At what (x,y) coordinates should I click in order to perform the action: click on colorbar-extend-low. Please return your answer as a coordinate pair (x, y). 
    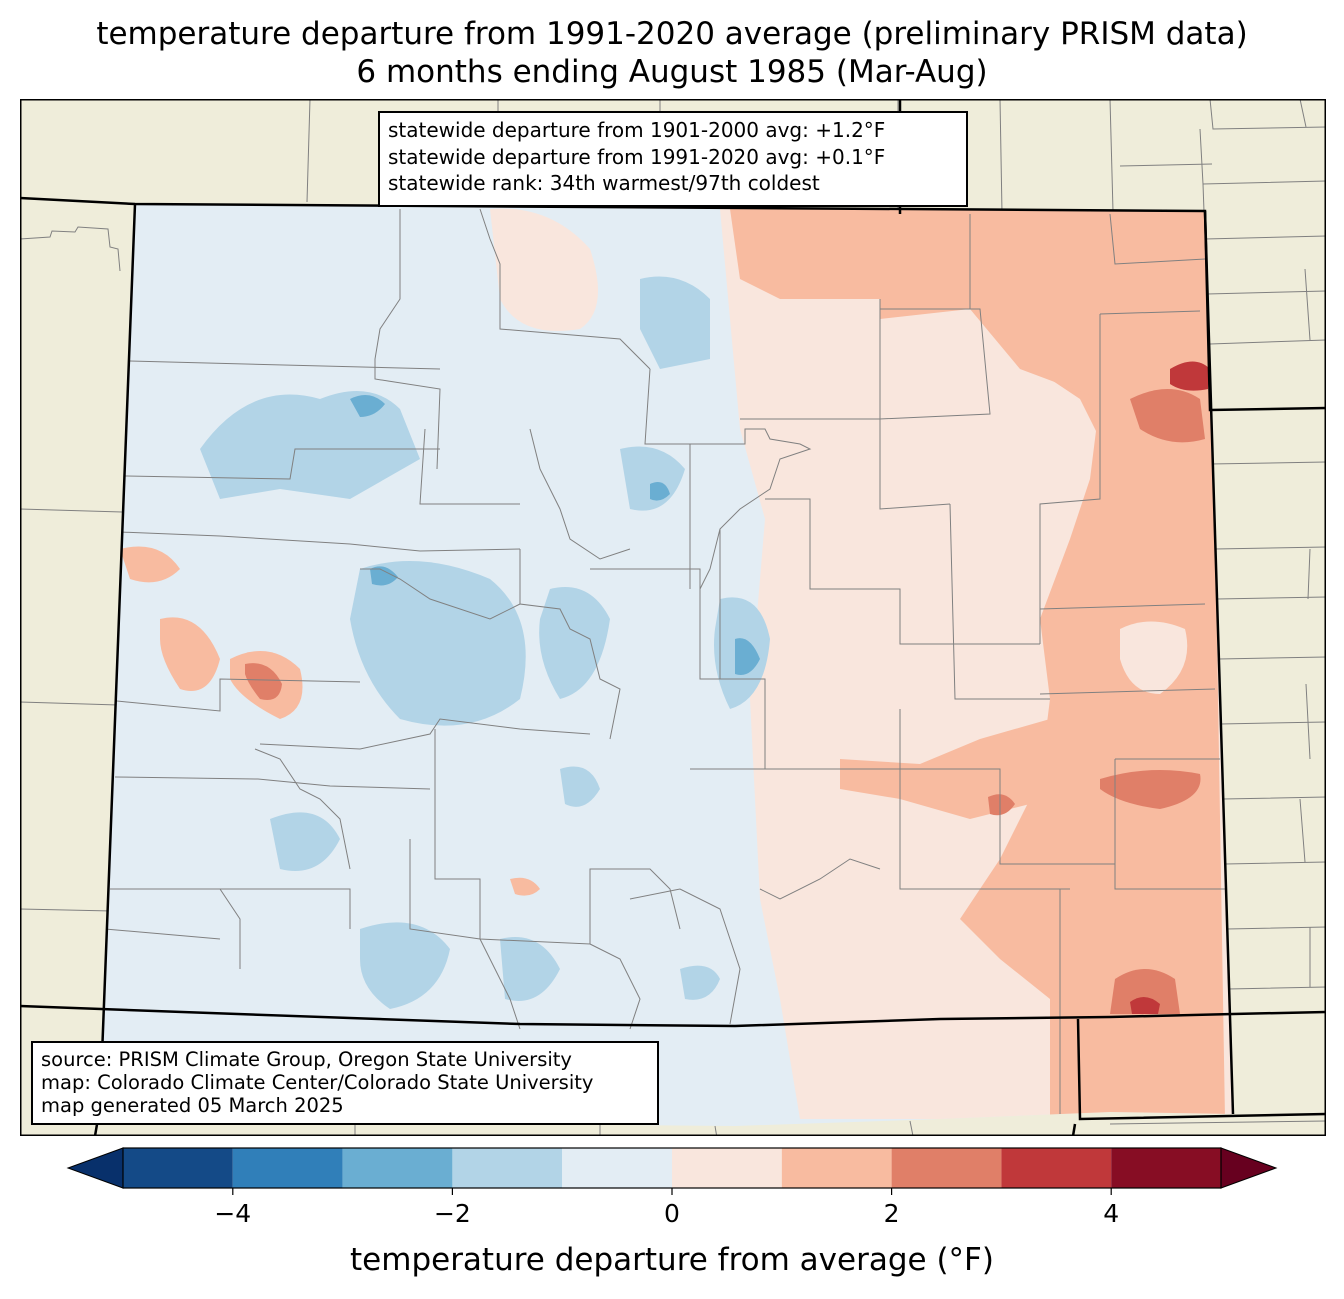
    Looking at the image, I should click on (95, 1168).